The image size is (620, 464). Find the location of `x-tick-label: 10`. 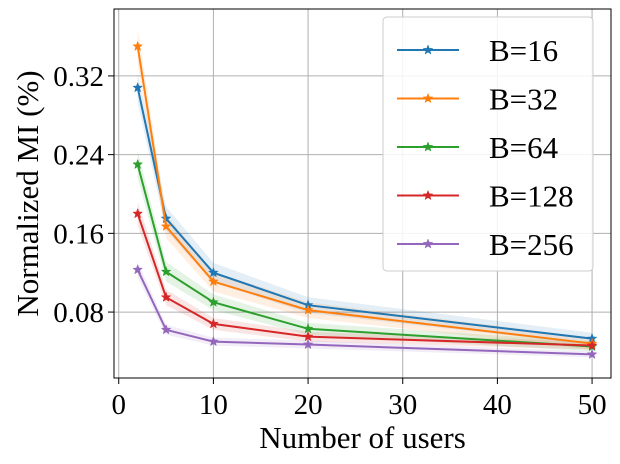

x-tick-label: 10 is located at coordinates (213, 405).